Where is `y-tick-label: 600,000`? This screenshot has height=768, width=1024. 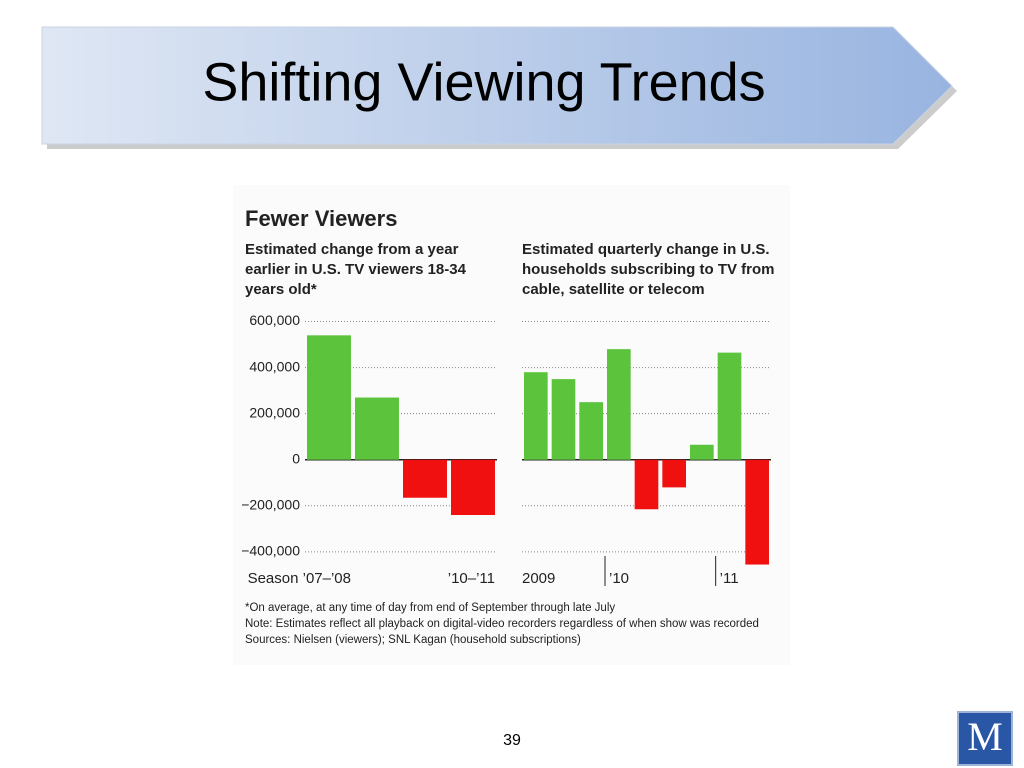
y-tick-label: 600,000 is located at coordinates (274, 320).